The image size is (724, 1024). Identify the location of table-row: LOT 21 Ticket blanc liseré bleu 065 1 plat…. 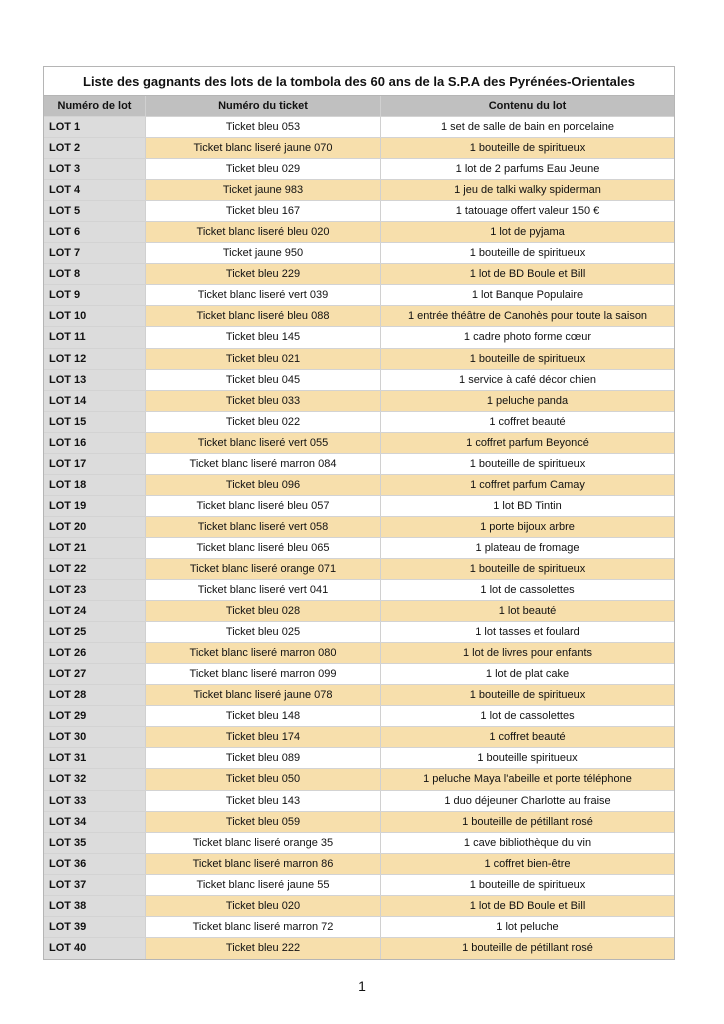
(359, 548).